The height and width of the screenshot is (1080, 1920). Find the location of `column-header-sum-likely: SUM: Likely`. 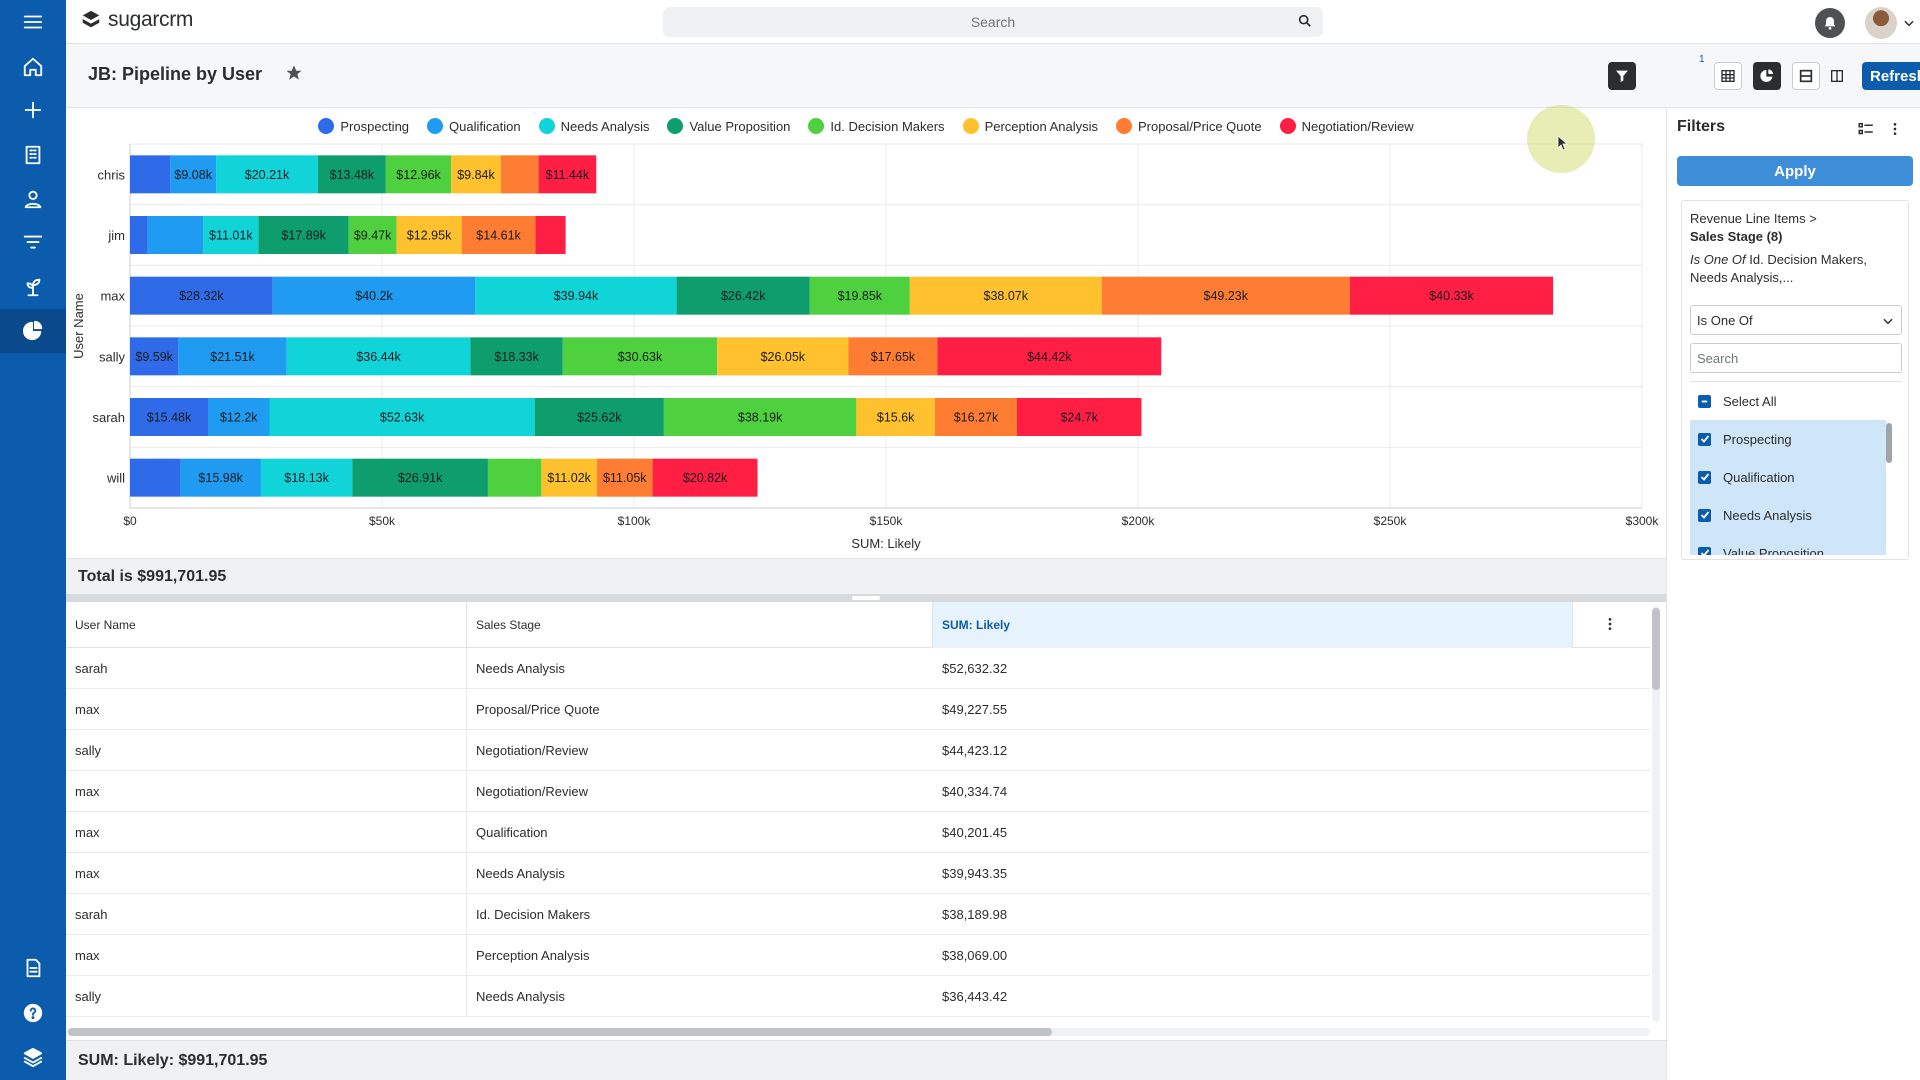

column-header-sum-likely: SUM: Likely is located at coordinates (1253, 625).